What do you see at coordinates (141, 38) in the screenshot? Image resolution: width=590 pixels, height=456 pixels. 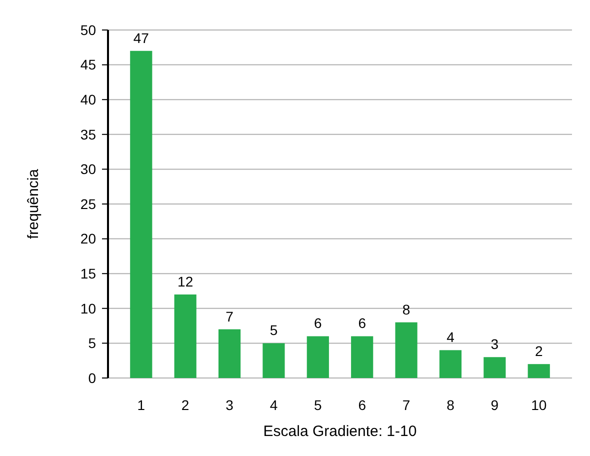 I see `data-label: 47` at bounding box center [141, 38].